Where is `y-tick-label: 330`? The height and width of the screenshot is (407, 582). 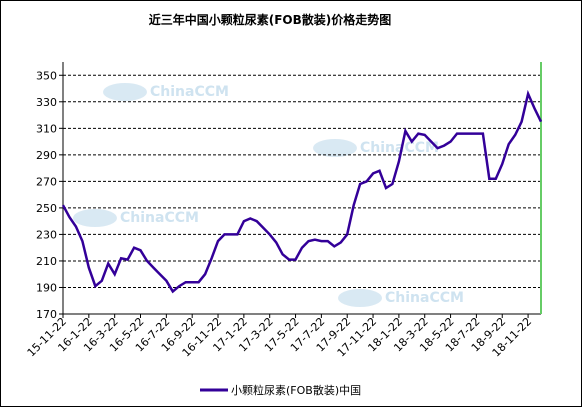
y-tick-label: 330 is located at coordinates (46, 102).